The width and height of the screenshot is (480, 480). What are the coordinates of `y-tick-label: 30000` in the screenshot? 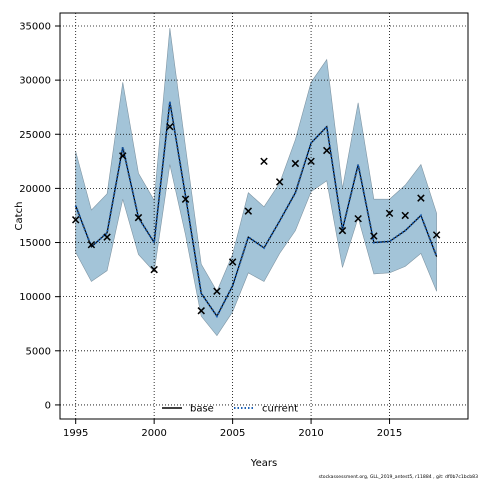 It's located at (35, 81).